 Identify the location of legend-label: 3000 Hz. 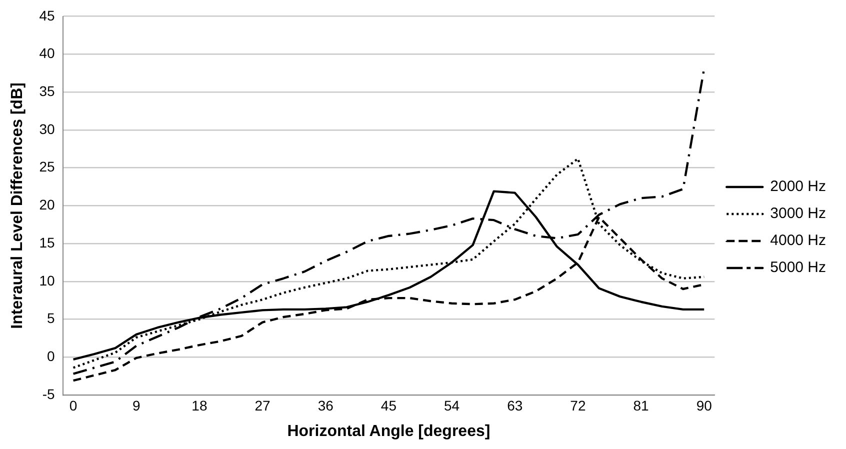
(798, 213).